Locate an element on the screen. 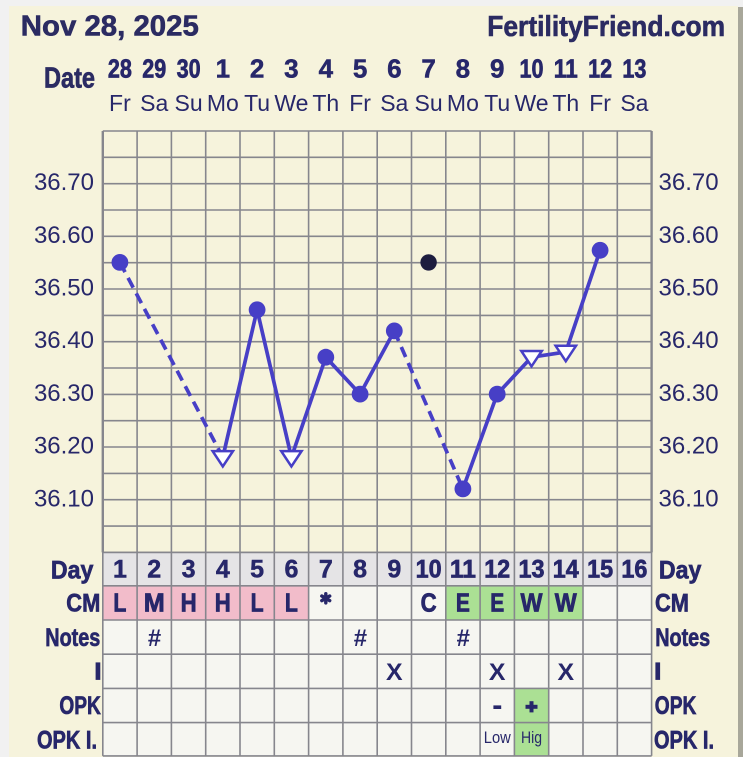 This screenshot has height=757, width=743. svg-text: Date is located at coordinates (69, 79).